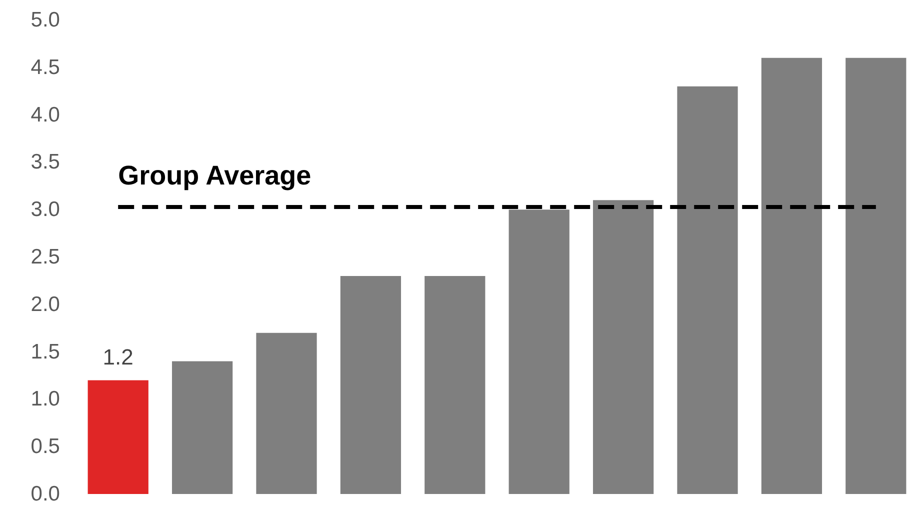 Image resolution: width=918 pixels, height=506 pixels. Describe the element at coordinates (118, 357) in the screenshot. I see `data-label: 1.2` at that location.